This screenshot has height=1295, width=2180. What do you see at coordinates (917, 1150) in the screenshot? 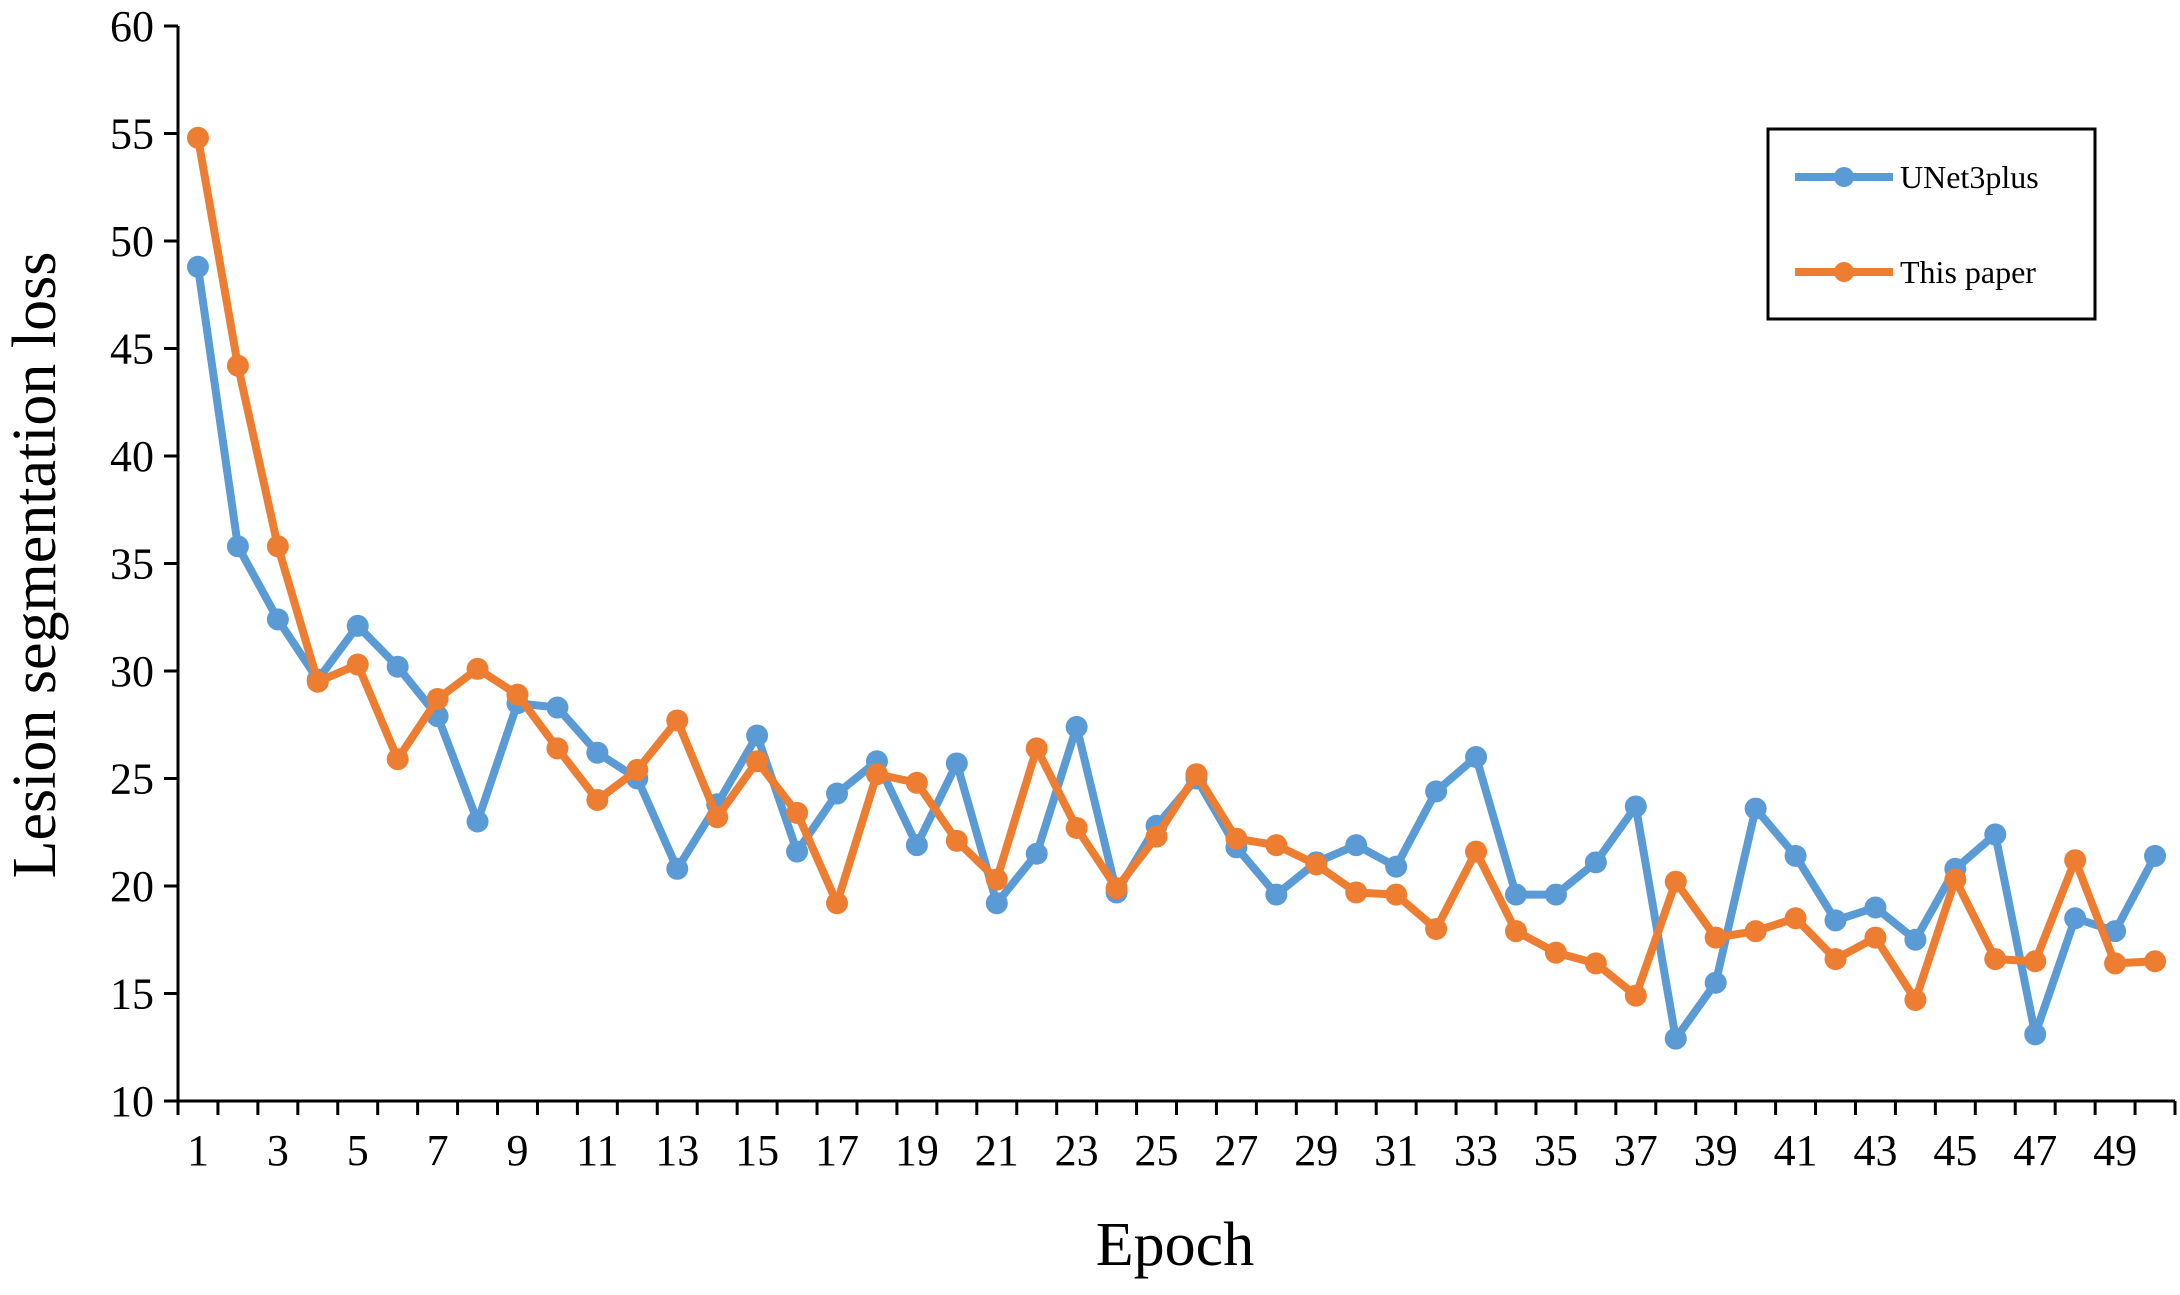
I see `x-tick-label: 19` at bounding box center [917, 1150].